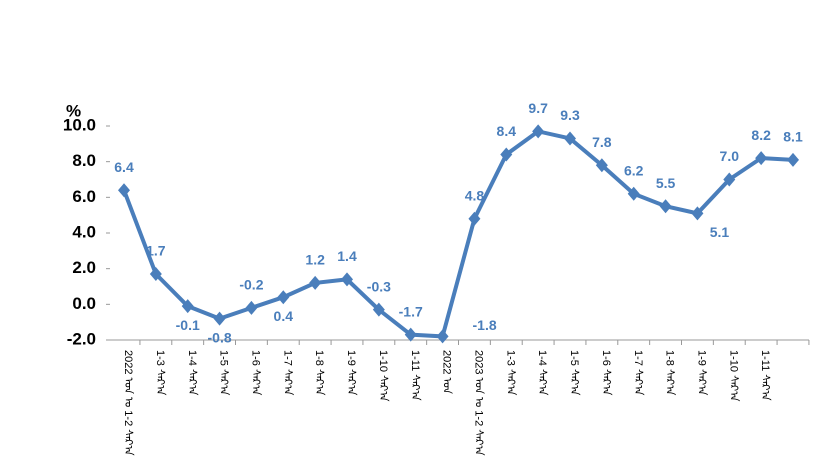 The width and height of the screenshot is (824, 465). What do you see at coordinates (84, 303) in the screenshot?
I see `y-tick-label: 0.0` at bounding box center [84, 303].